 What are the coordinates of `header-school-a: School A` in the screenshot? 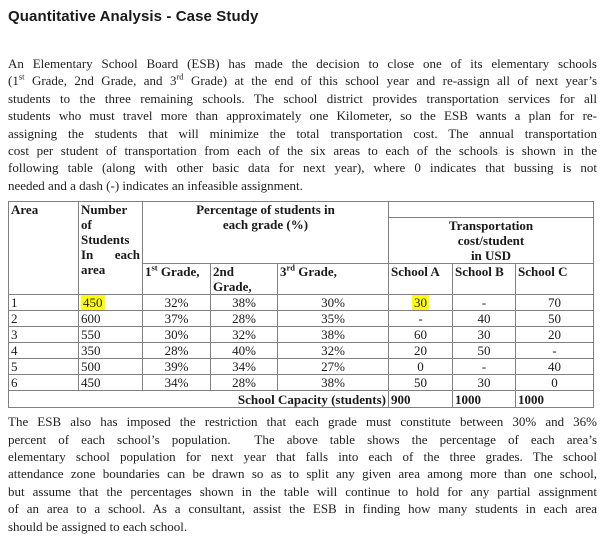 It's located at (420, 279).